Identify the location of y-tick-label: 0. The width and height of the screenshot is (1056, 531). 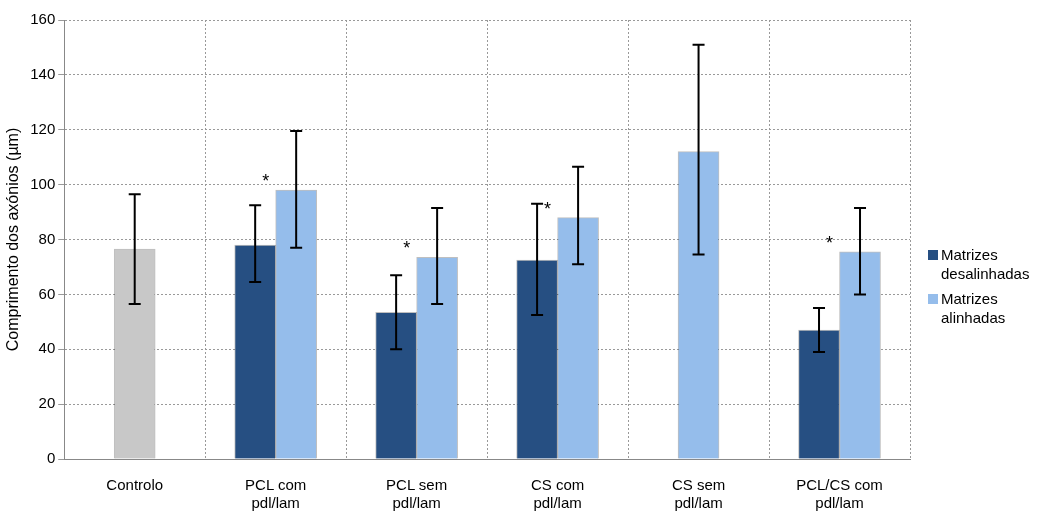
(51, 458).